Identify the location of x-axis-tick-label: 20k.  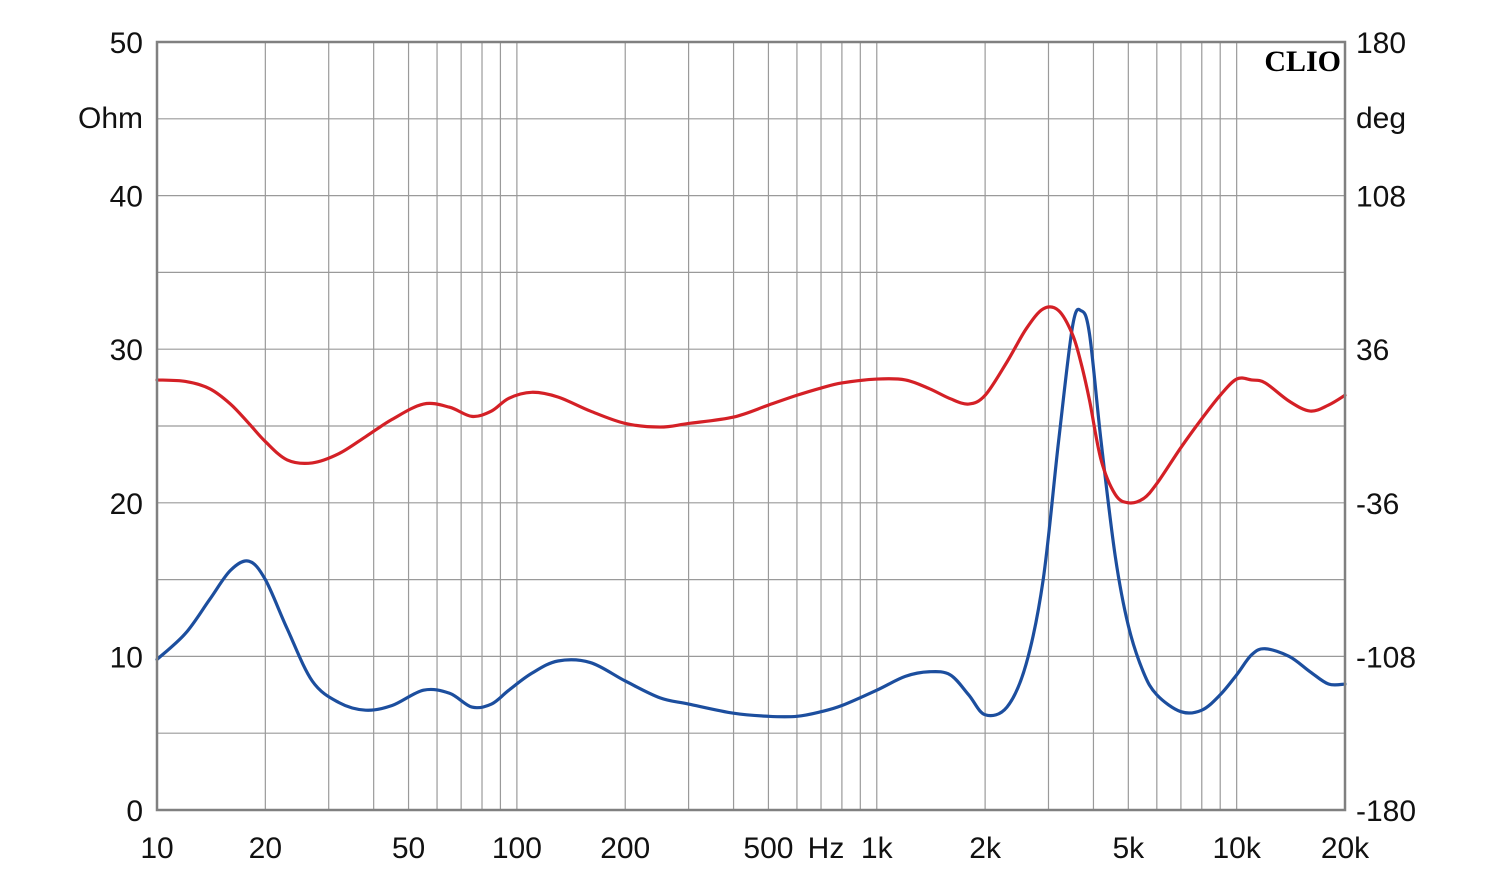
(1345, 848).